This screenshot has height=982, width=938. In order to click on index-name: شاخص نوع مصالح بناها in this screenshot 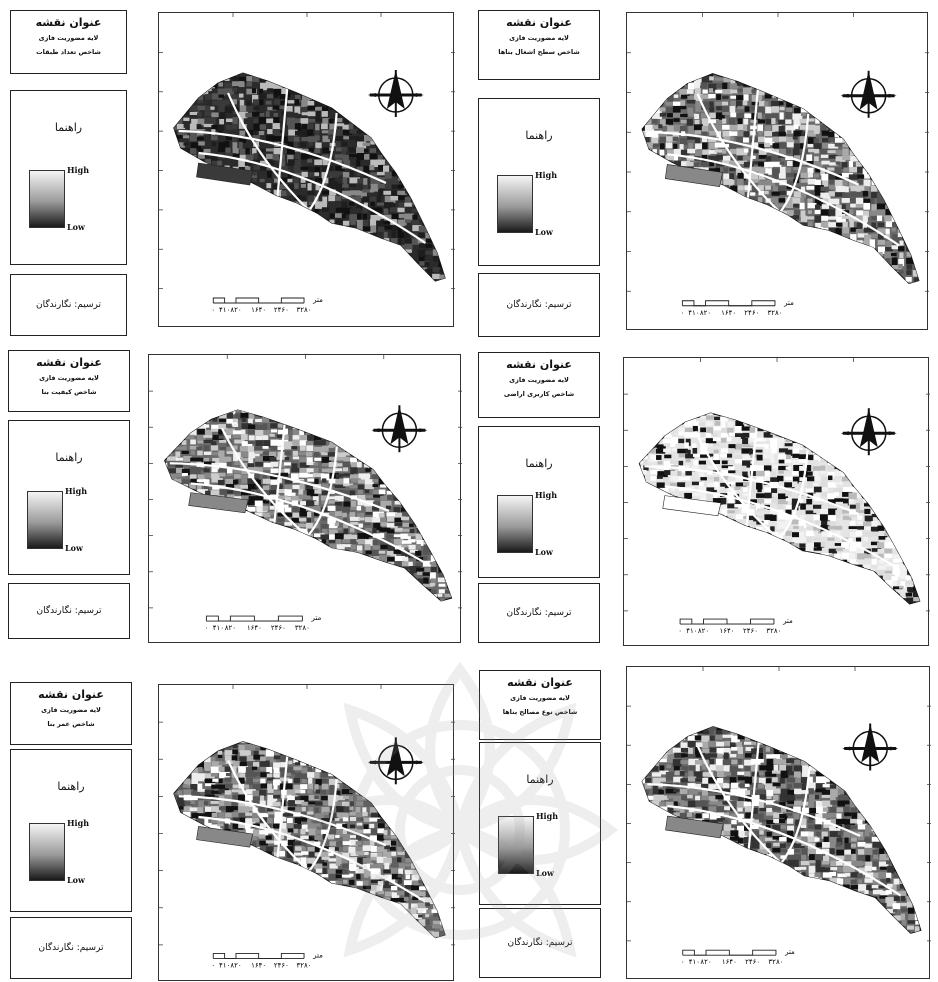, I will do `click(540, 712)`.